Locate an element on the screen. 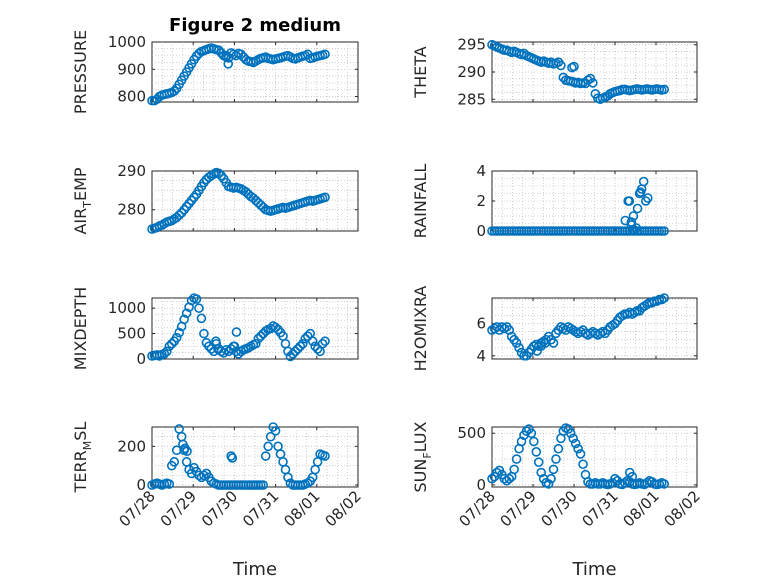 The height and width of the screenshot is (583, 778). x-tick-label: 07/29 is located at coordinates (178, 508).